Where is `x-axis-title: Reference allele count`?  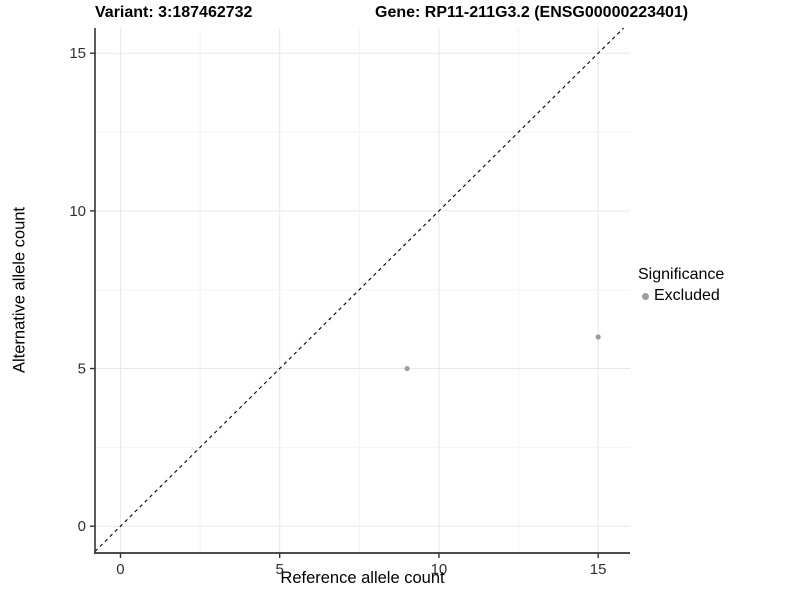 x-axis-title: Reference allele count is located at coordinates (362, 578).